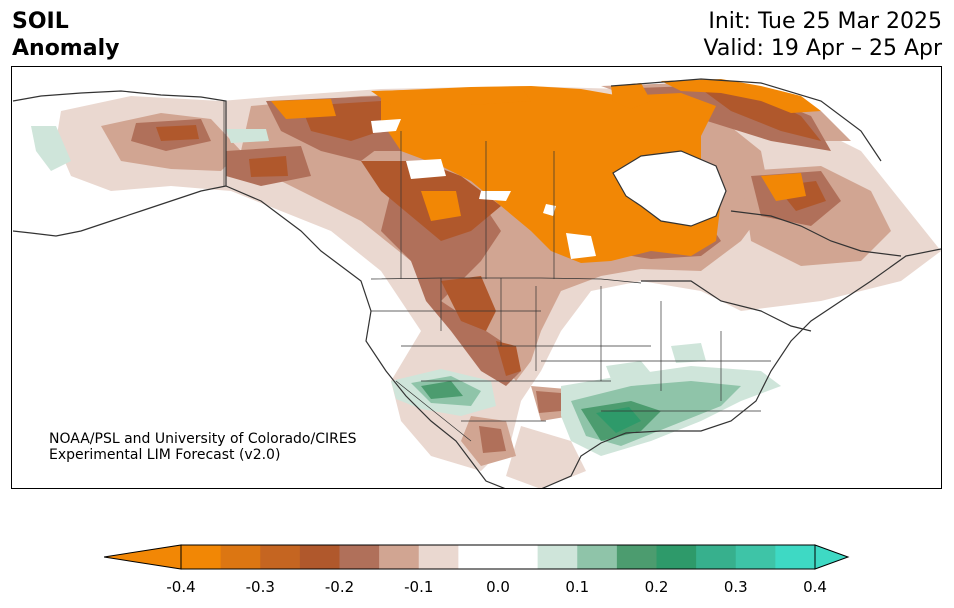  Describe the element at coordinates (143, 557) in the screenshot. I see `colorbar-low-extension` at that location.